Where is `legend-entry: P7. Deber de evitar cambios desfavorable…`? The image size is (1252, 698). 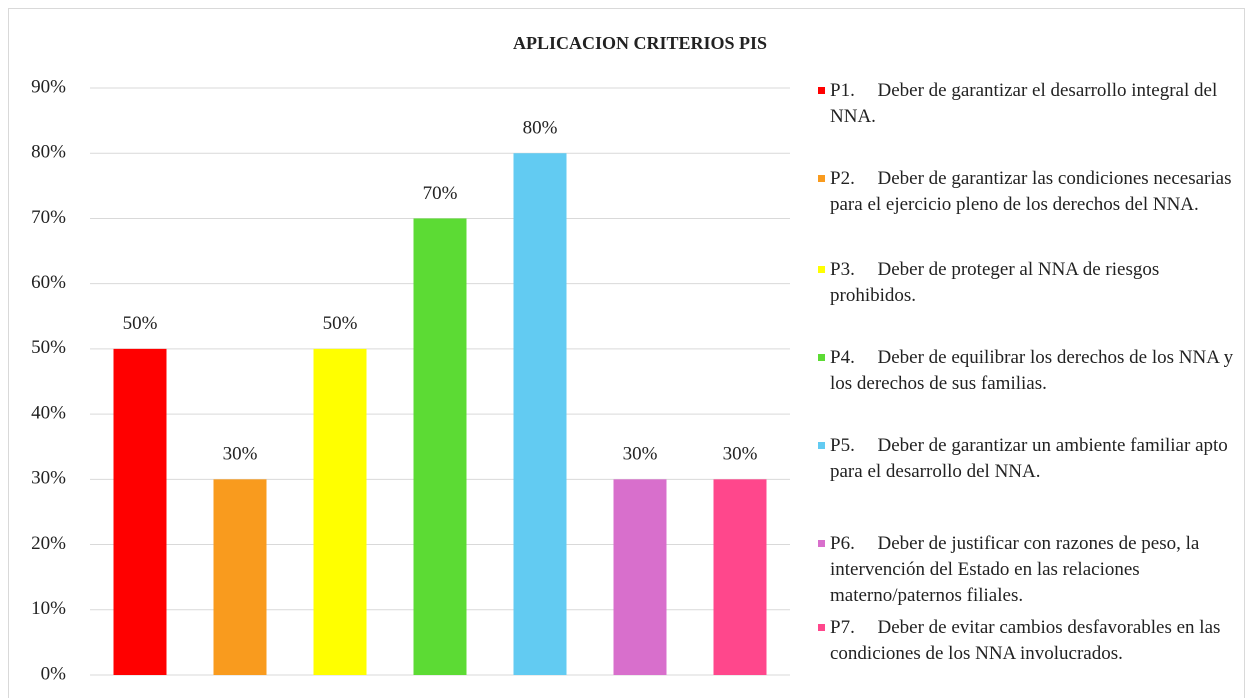 legend-entry: P7. Deber de evitar cambios desfavorable… is located at coordinates (1030, 641).